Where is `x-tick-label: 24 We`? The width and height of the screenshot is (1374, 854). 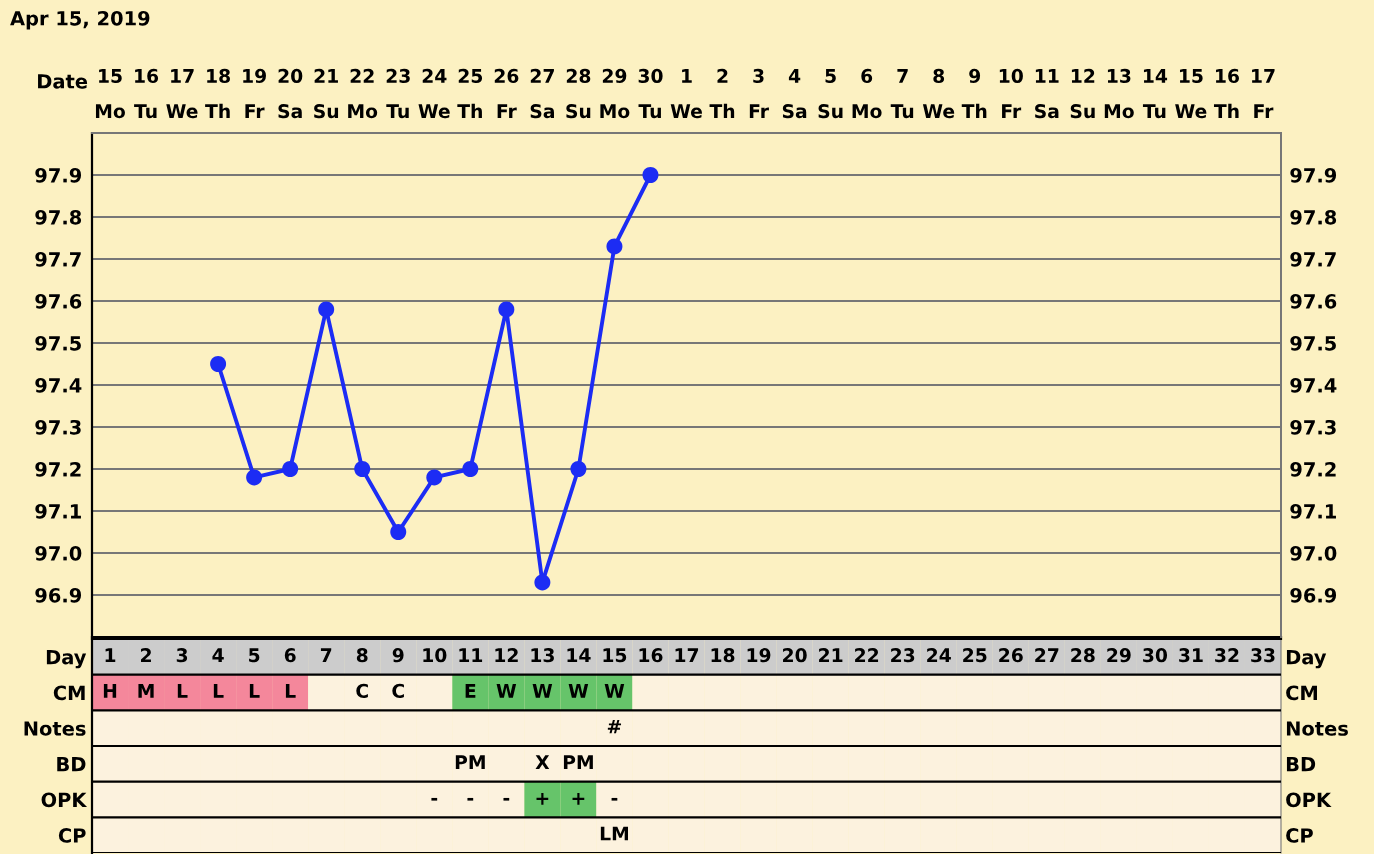
x-tick-label: 24 We is located at coordinates (434, 93).